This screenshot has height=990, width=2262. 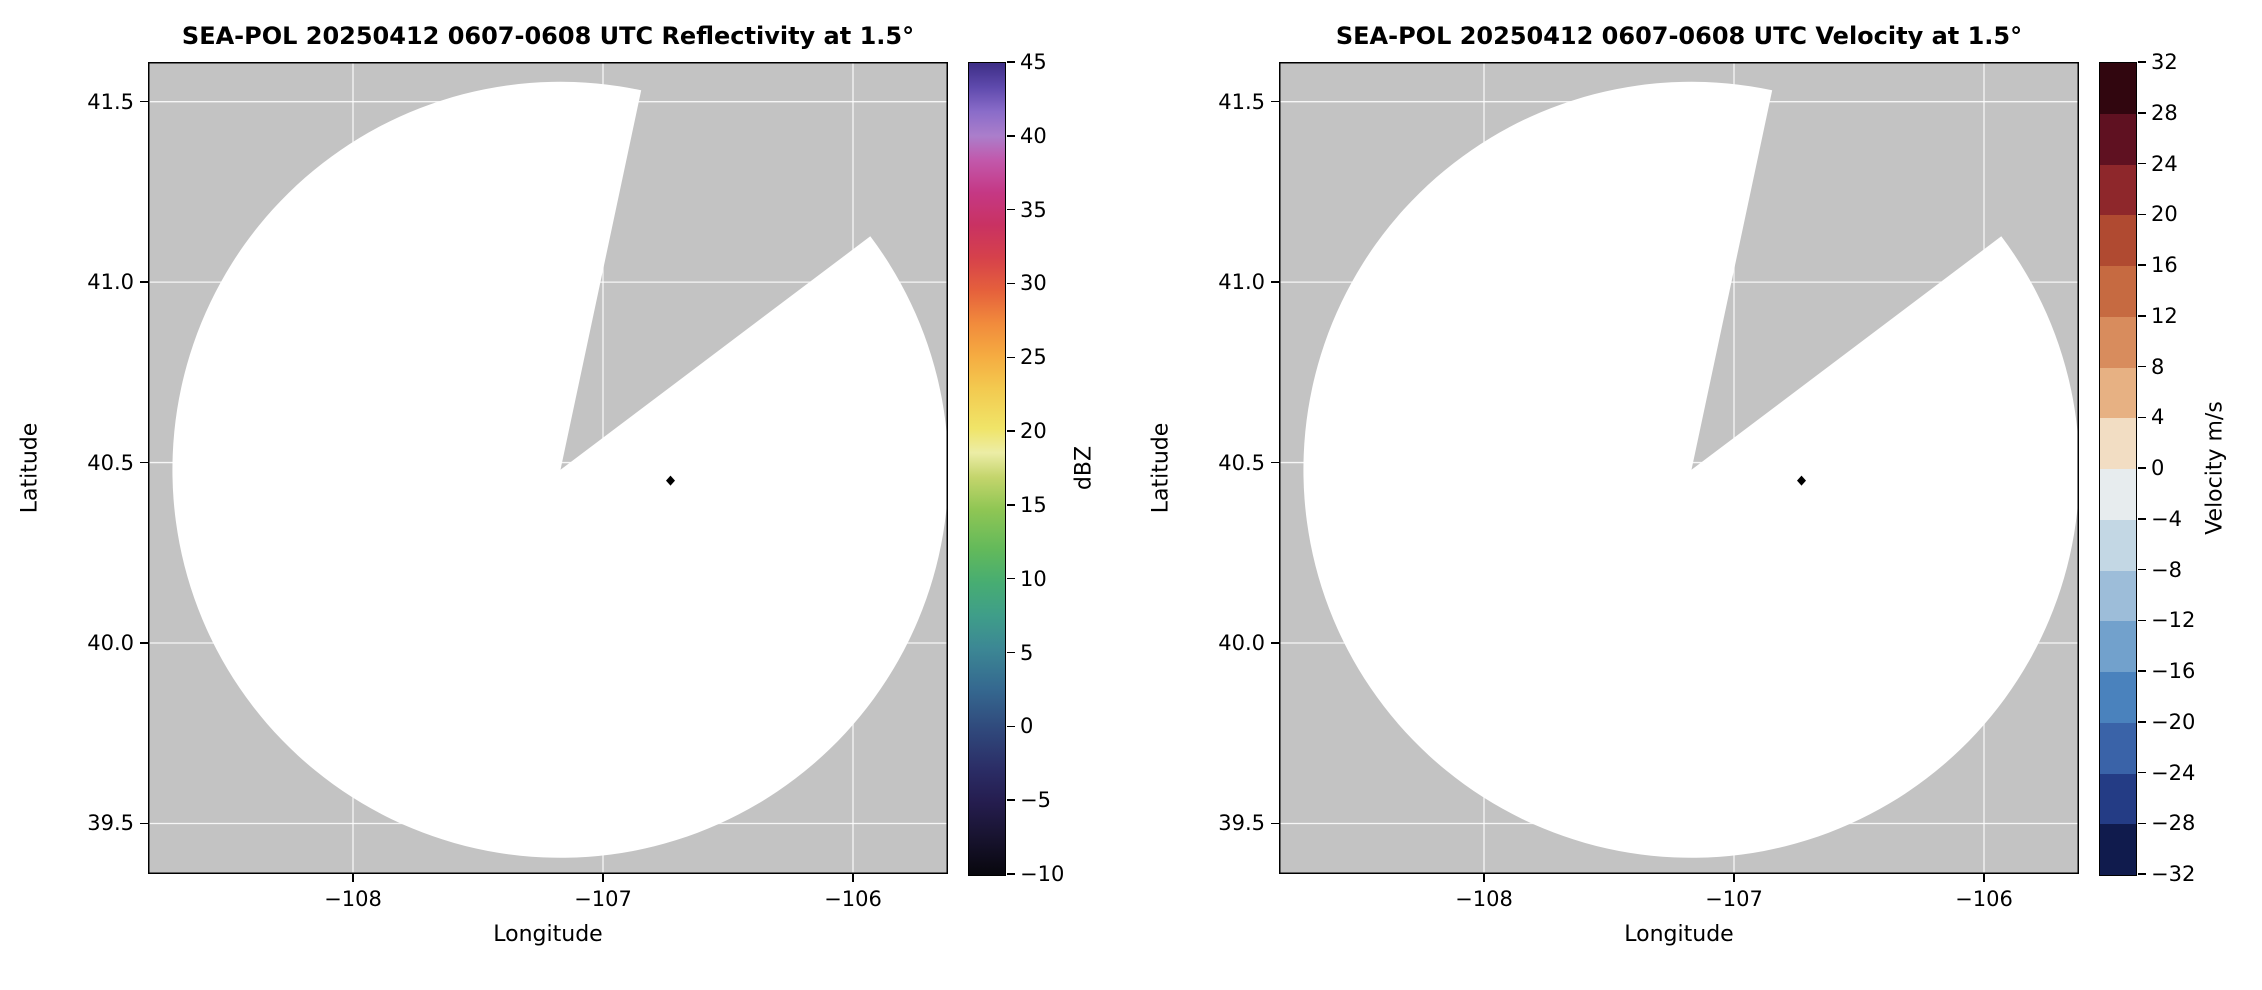 What do you see at coordinates (1033, 209) in the screenshot?
I see `colorbar-tick-label: 35` at bounding box center [1033, 209].